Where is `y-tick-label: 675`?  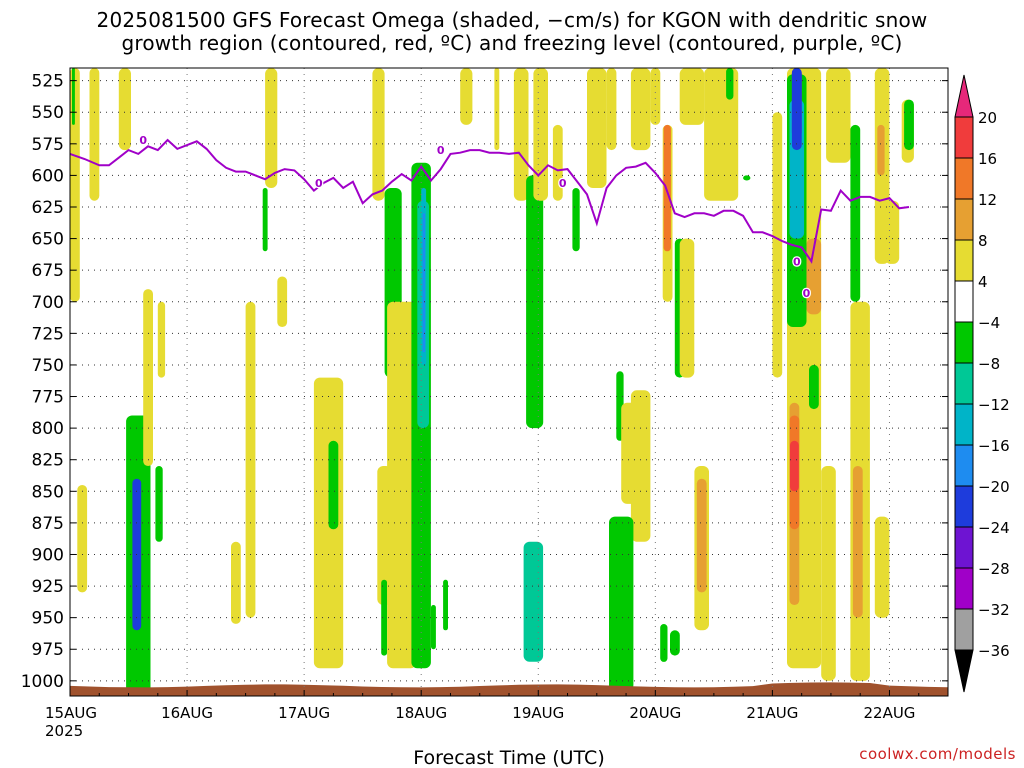
y-tick-label: 675 is located at coordinates (48, 271).